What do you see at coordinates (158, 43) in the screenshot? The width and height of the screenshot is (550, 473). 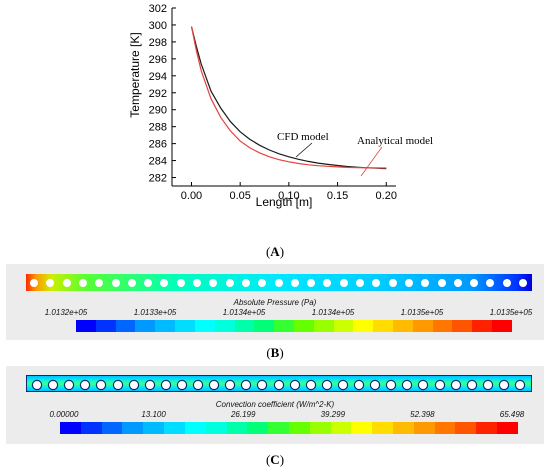 I see `y-tick-label: 298` at bounding box center [158, 43].